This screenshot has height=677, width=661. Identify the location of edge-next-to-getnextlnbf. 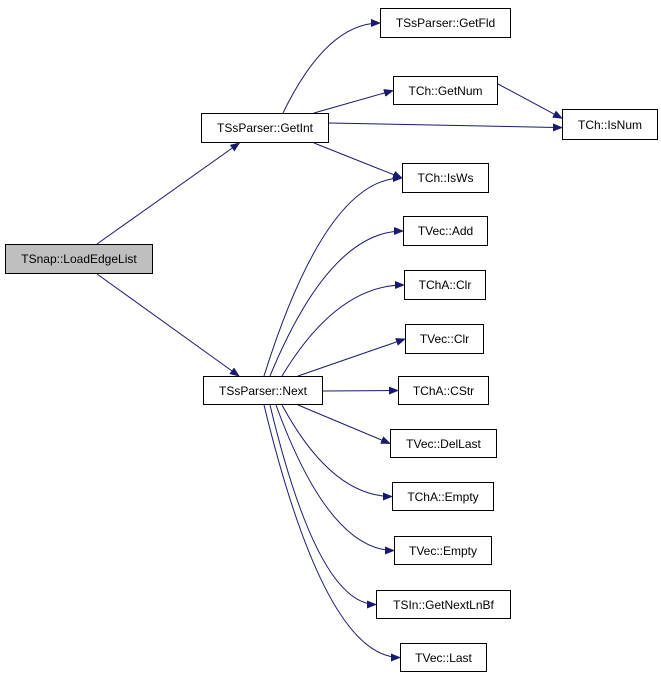
(323, 506).